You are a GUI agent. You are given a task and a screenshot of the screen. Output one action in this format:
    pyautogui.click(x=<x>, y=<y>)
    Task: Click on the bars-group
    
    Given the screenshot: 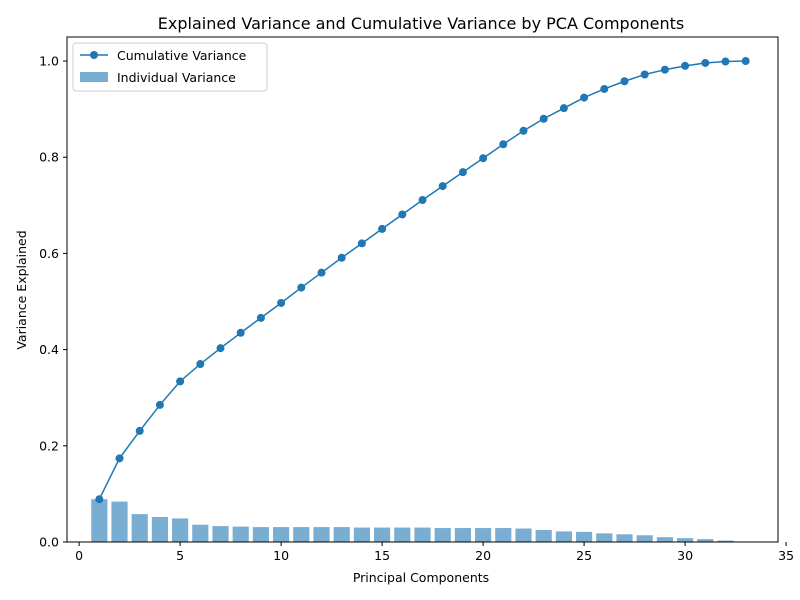 What is the action you would take?
    pyautogui.click(x=422, y=520)
    